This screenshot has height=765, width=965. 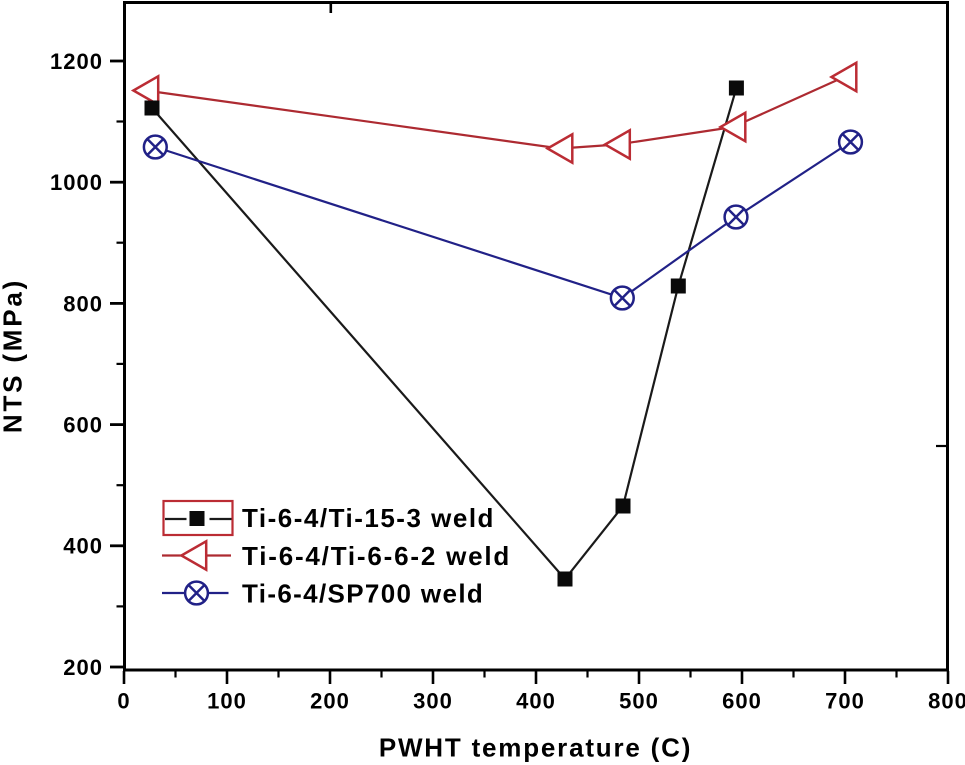 What do you see at coordinates (639, 701) in the screenshot?
I see `svg-text: 500` at bounding box center [639, 701].